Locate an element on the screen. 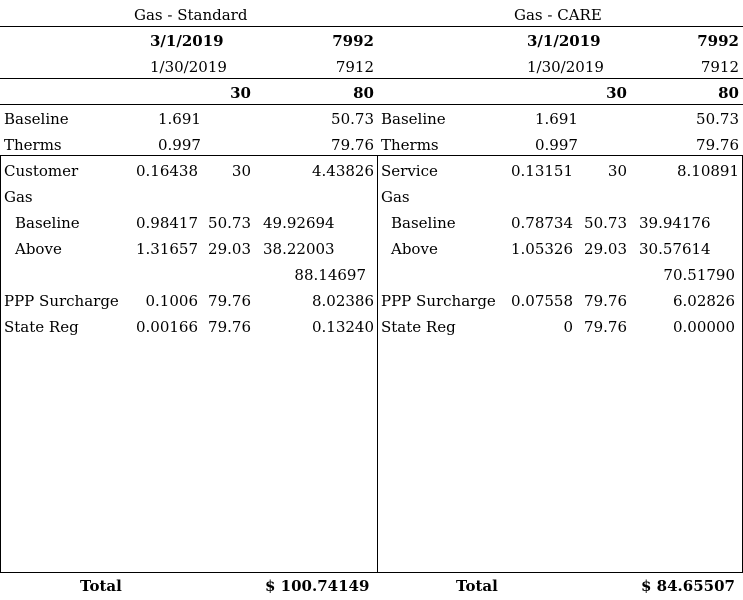 The image size is (743, 600). left-gas-baseline-rate: 0.98417 is located at coordinates (166, 223).